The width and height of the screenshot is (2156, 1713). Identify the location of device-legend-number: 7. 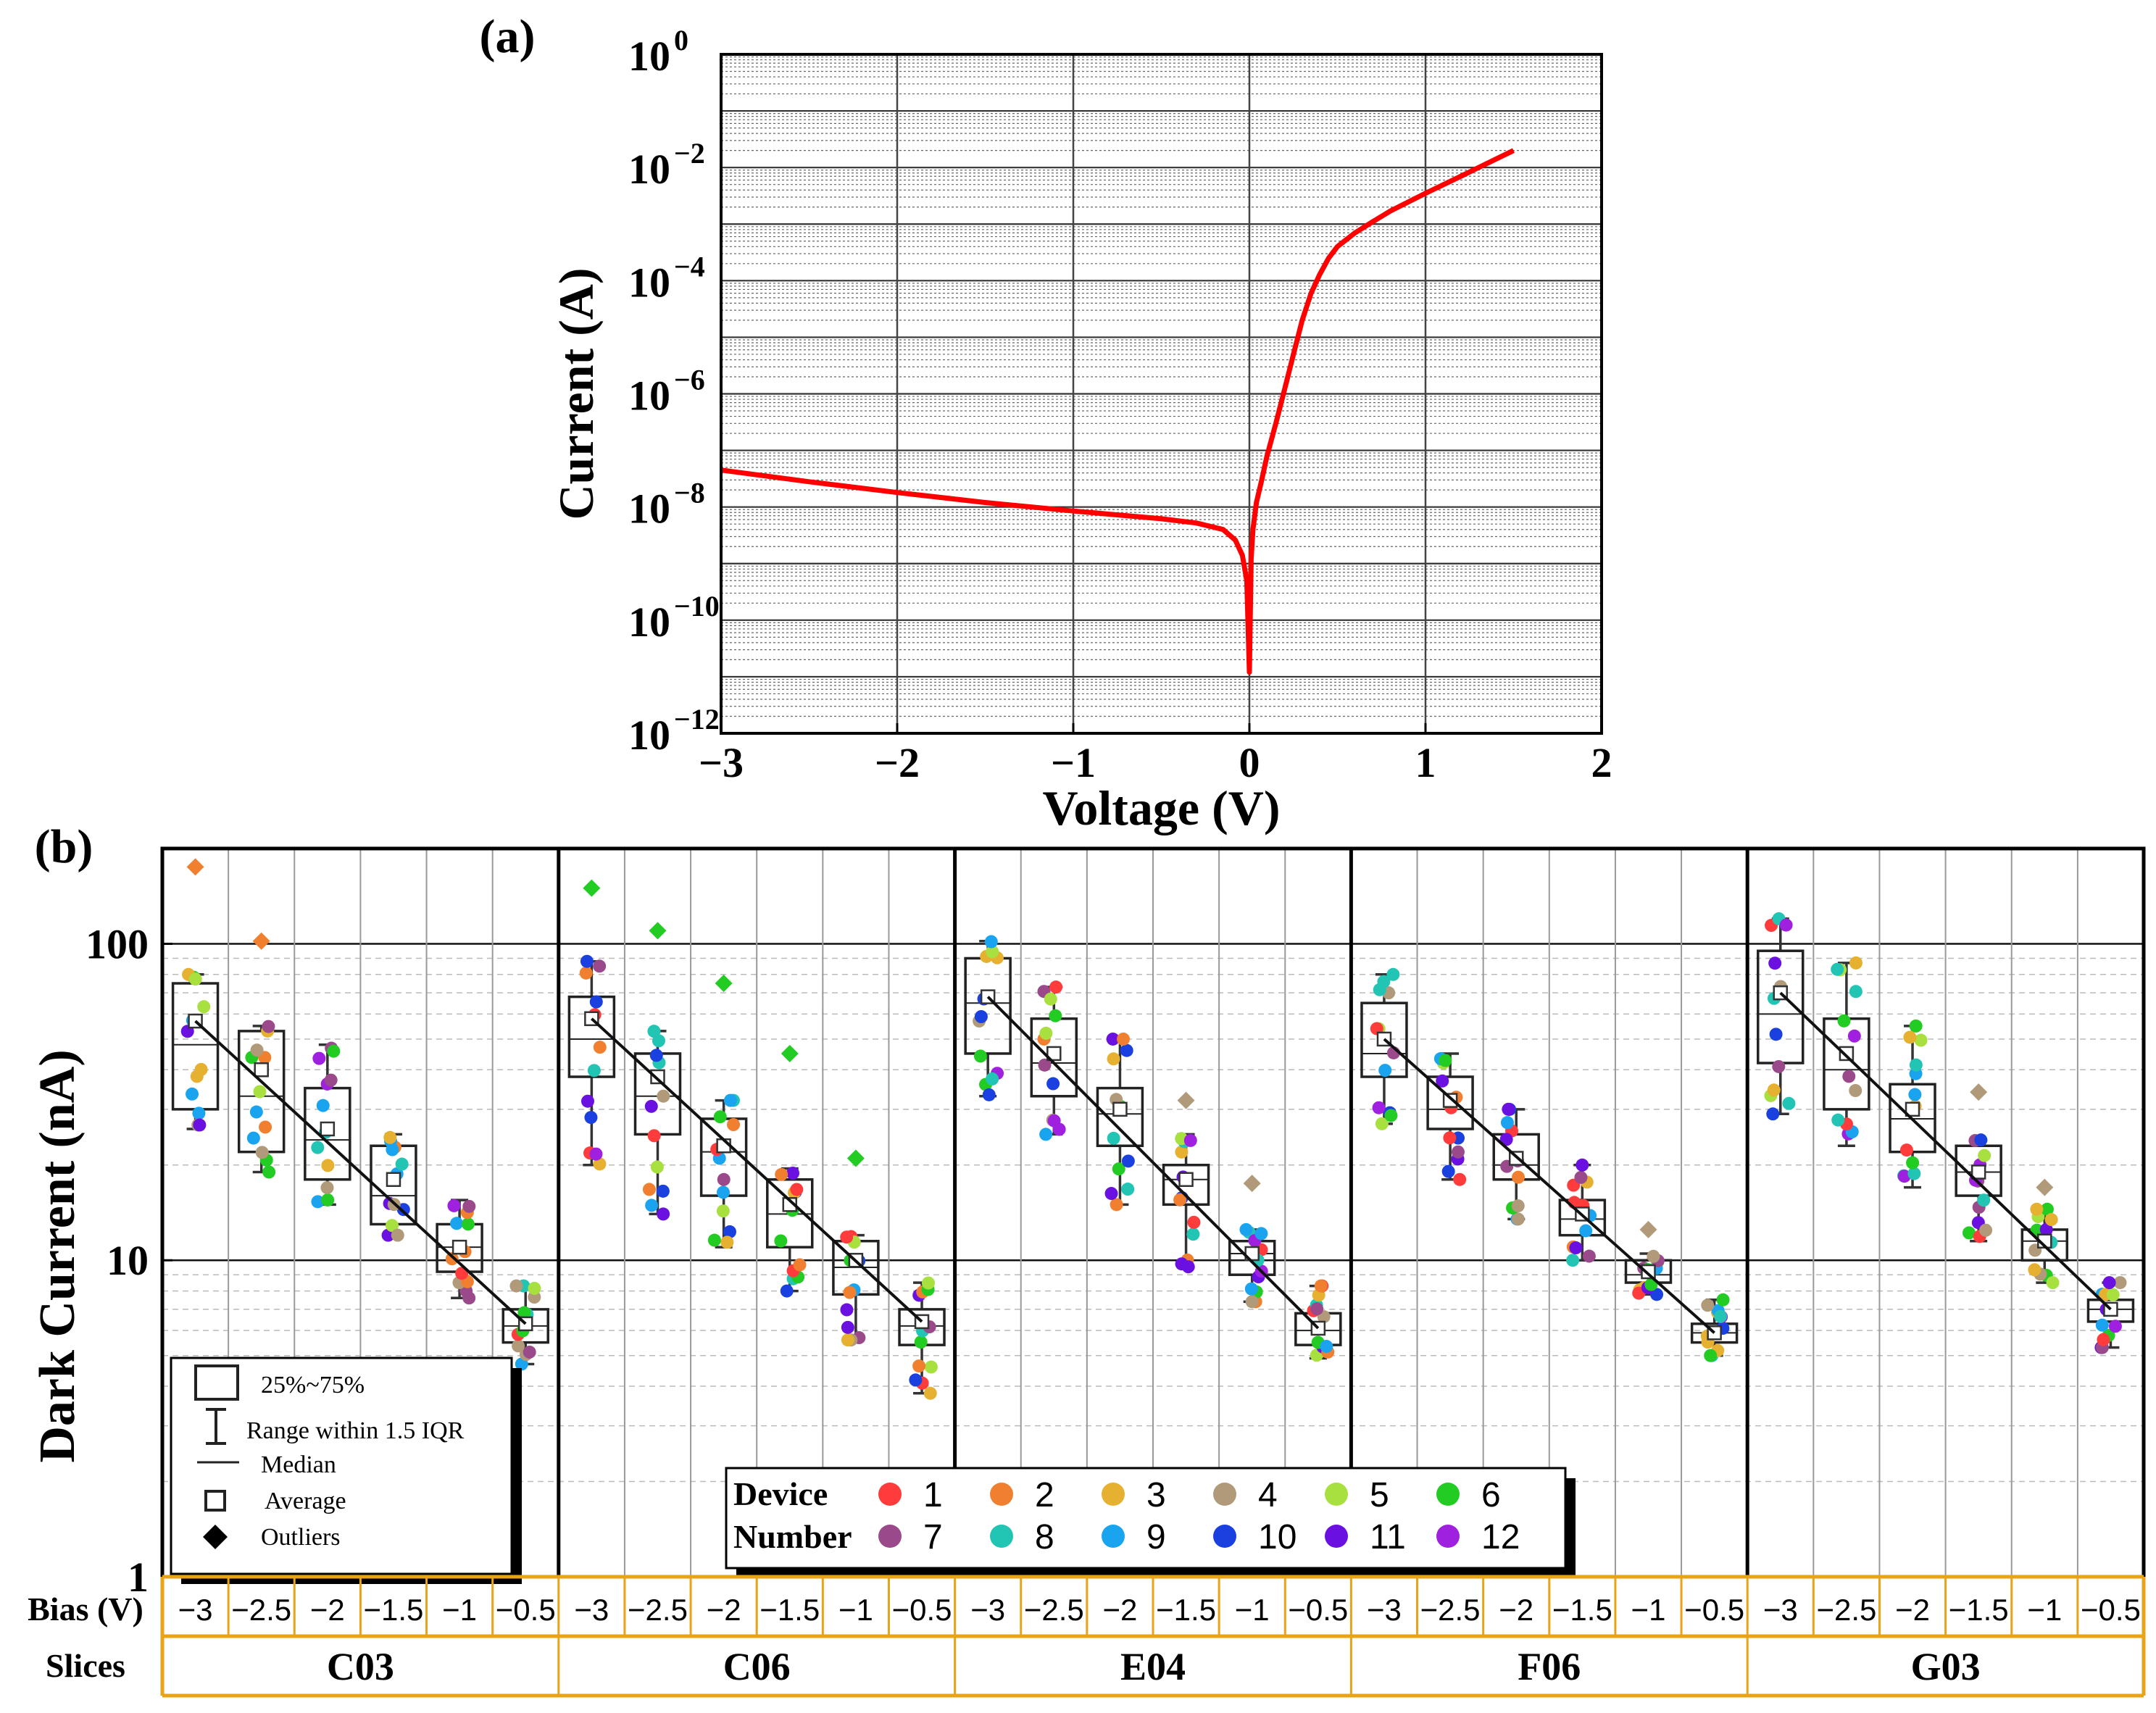
(933, 1537).